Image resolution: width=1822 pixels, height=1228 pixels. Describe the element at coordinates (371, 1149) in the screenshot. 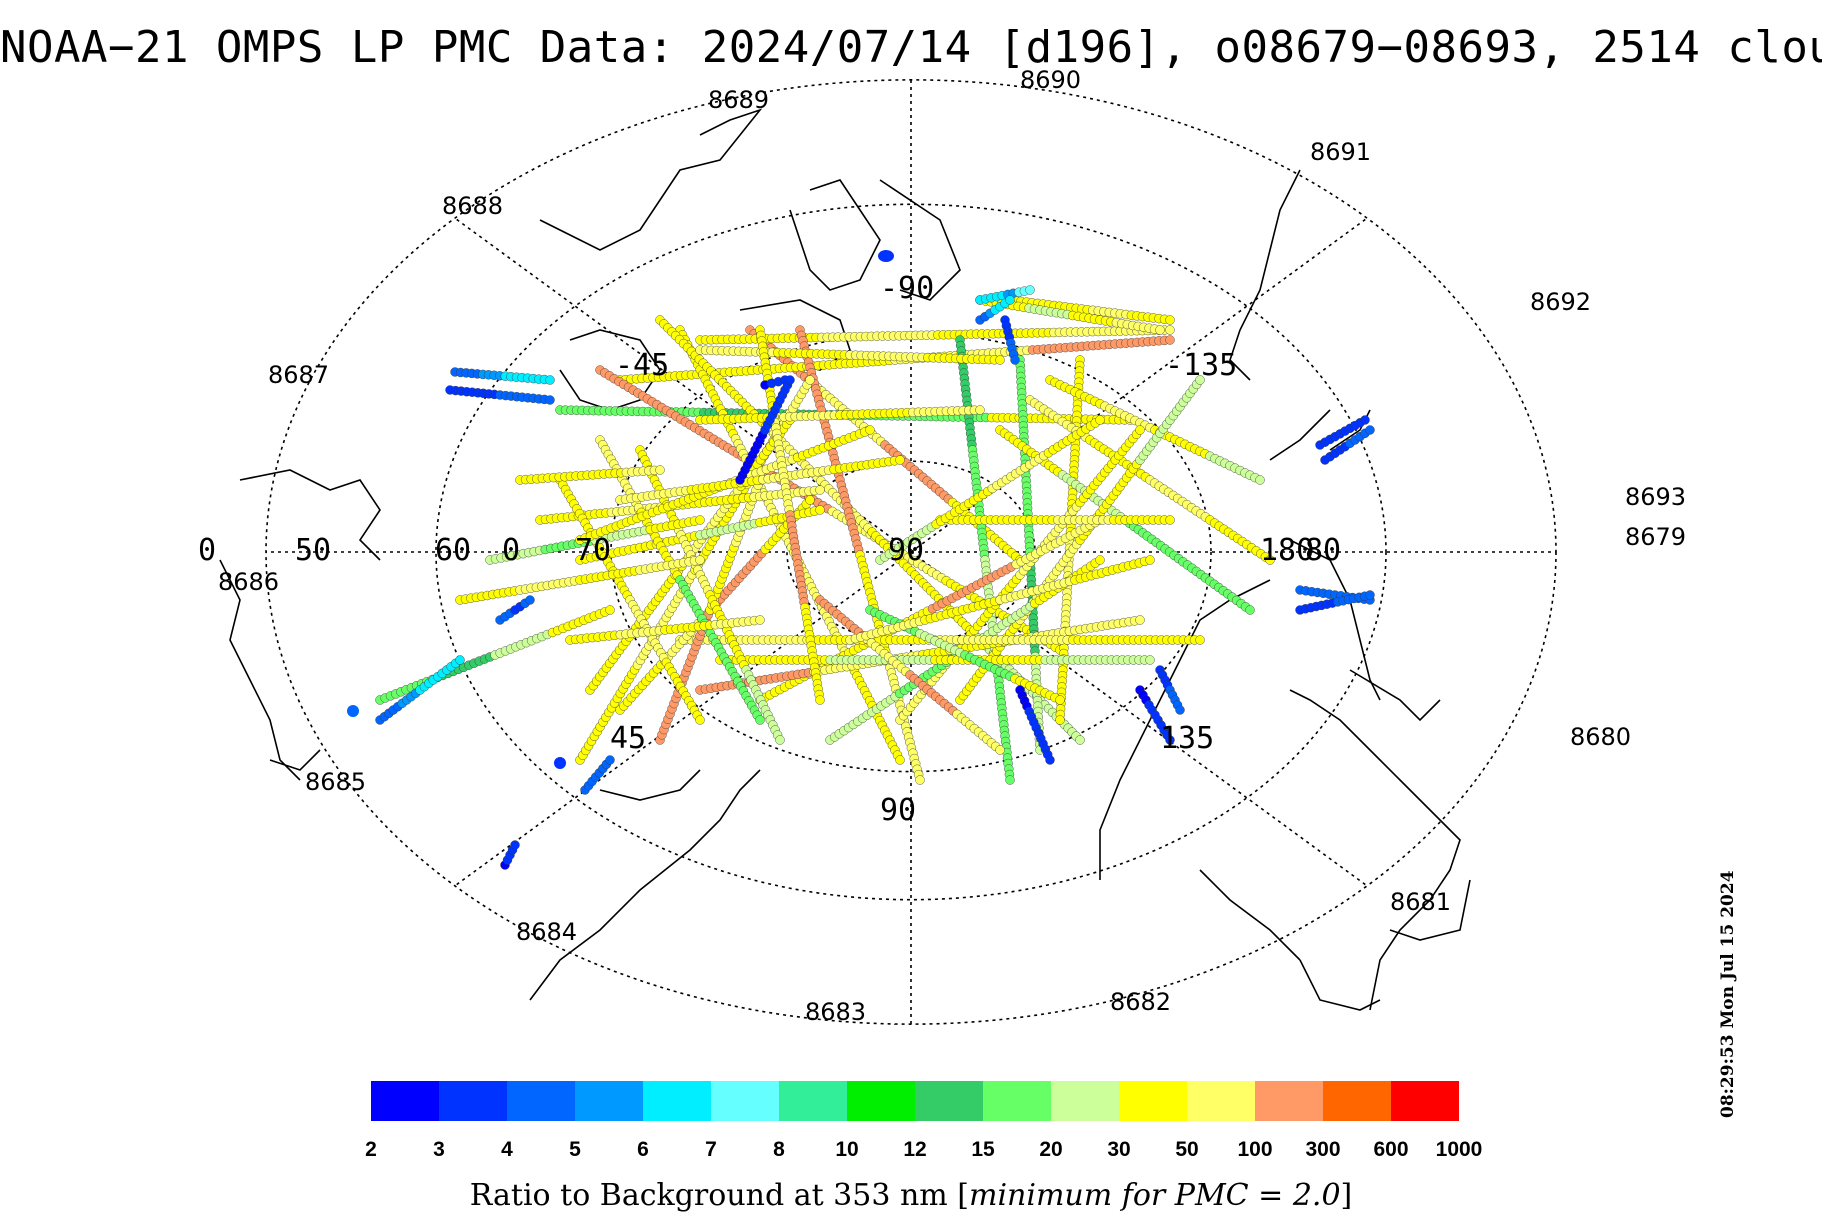

I see `colorbar-tick-label: 2` at that location.